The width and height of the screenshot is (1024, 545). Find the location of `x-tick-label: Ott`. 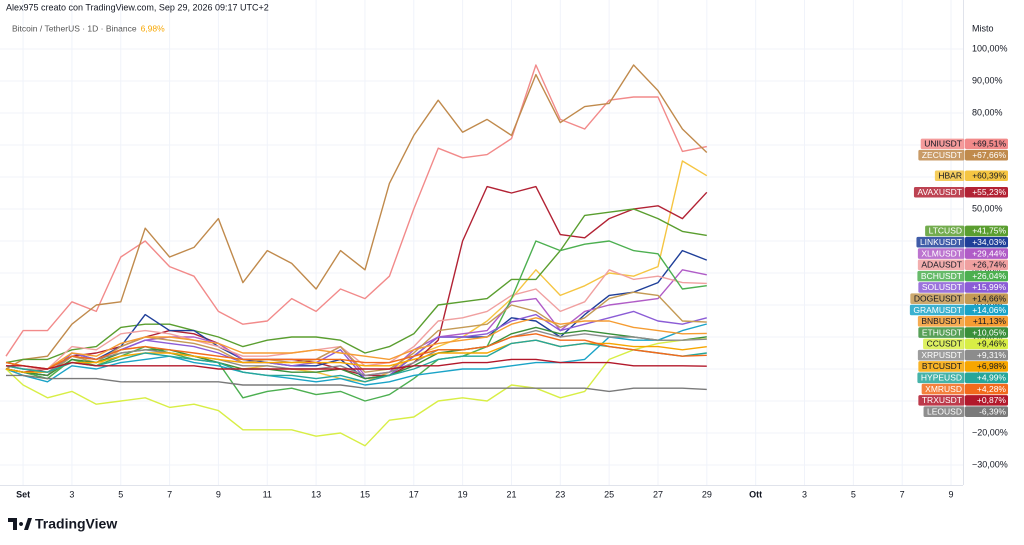

x-tick-label: Ott is located at coordinates (755, 494).